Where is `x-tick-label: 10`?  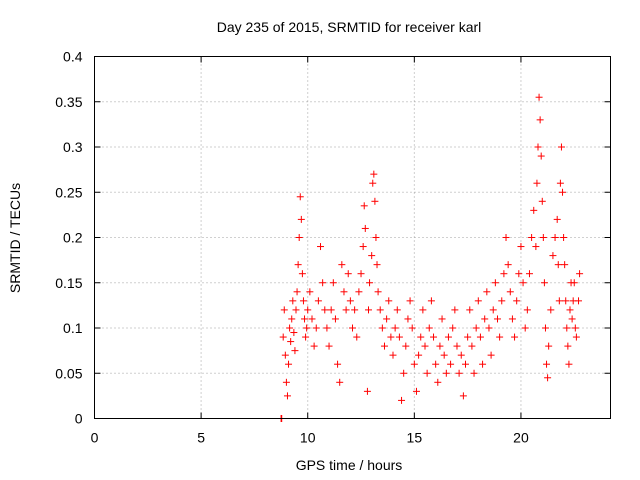
x-tick-label: 10 is located at coordinates (308, 438).